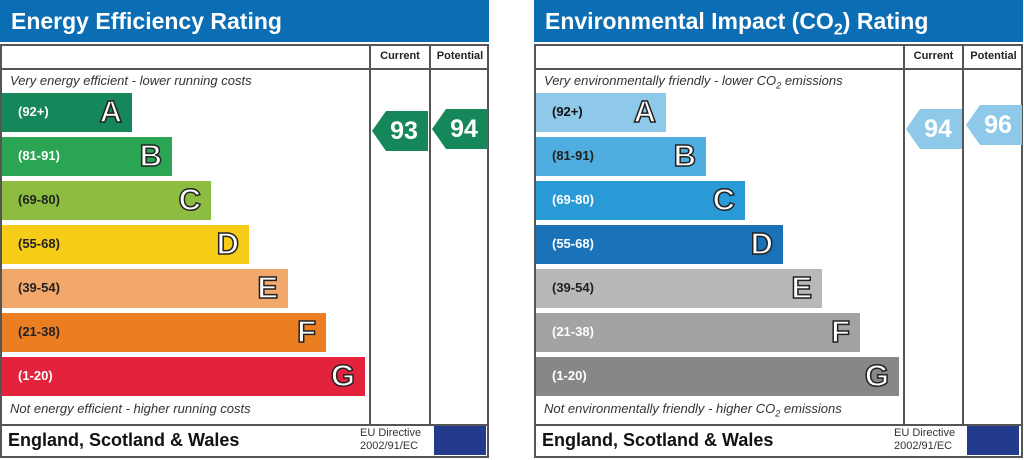  Describe the element at coordinates (244, 21) in the screenshot. I see `panel-title: Energy Efficiency Rating` at that location.